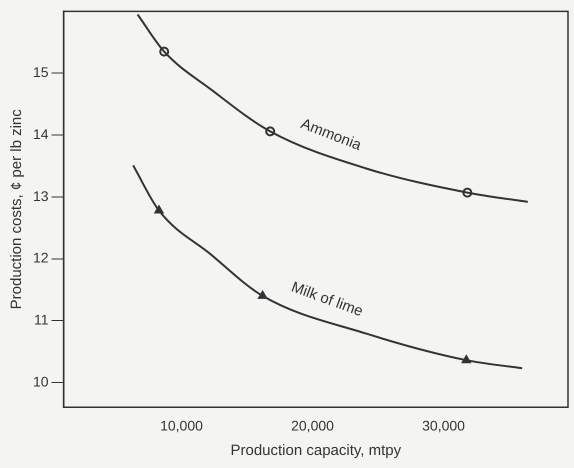 The image size is (574, 468). What do you see at coordinates (40, 134) in the screenshot?
I see `y-tick-label: 14` at bounding box center [40, 134].